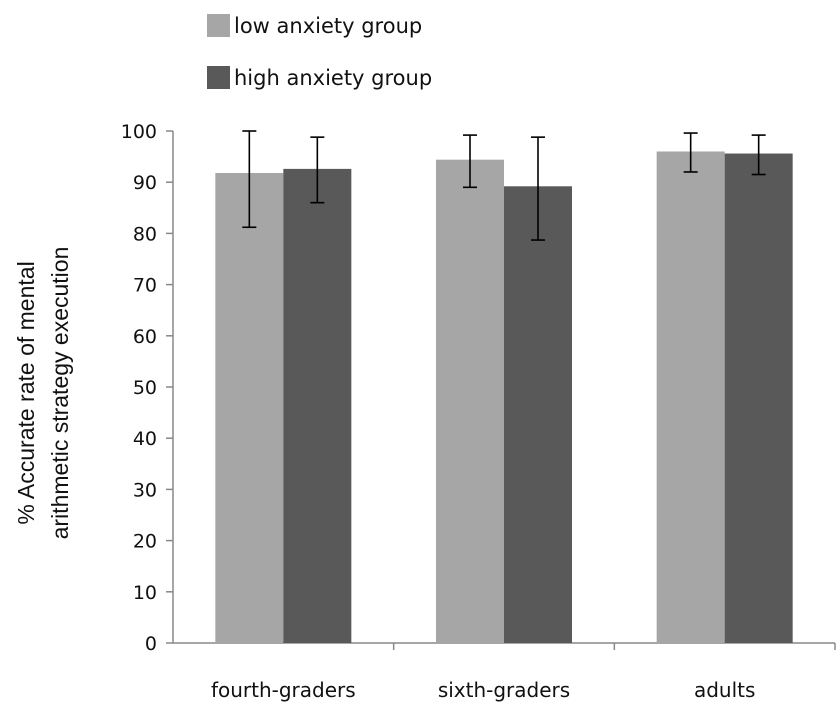 The width and height of the screenshot is (839, 702). Describe the element at coordinates (328, 26) in the screenshot. I see `legend-label: low anxiety group` at that location.